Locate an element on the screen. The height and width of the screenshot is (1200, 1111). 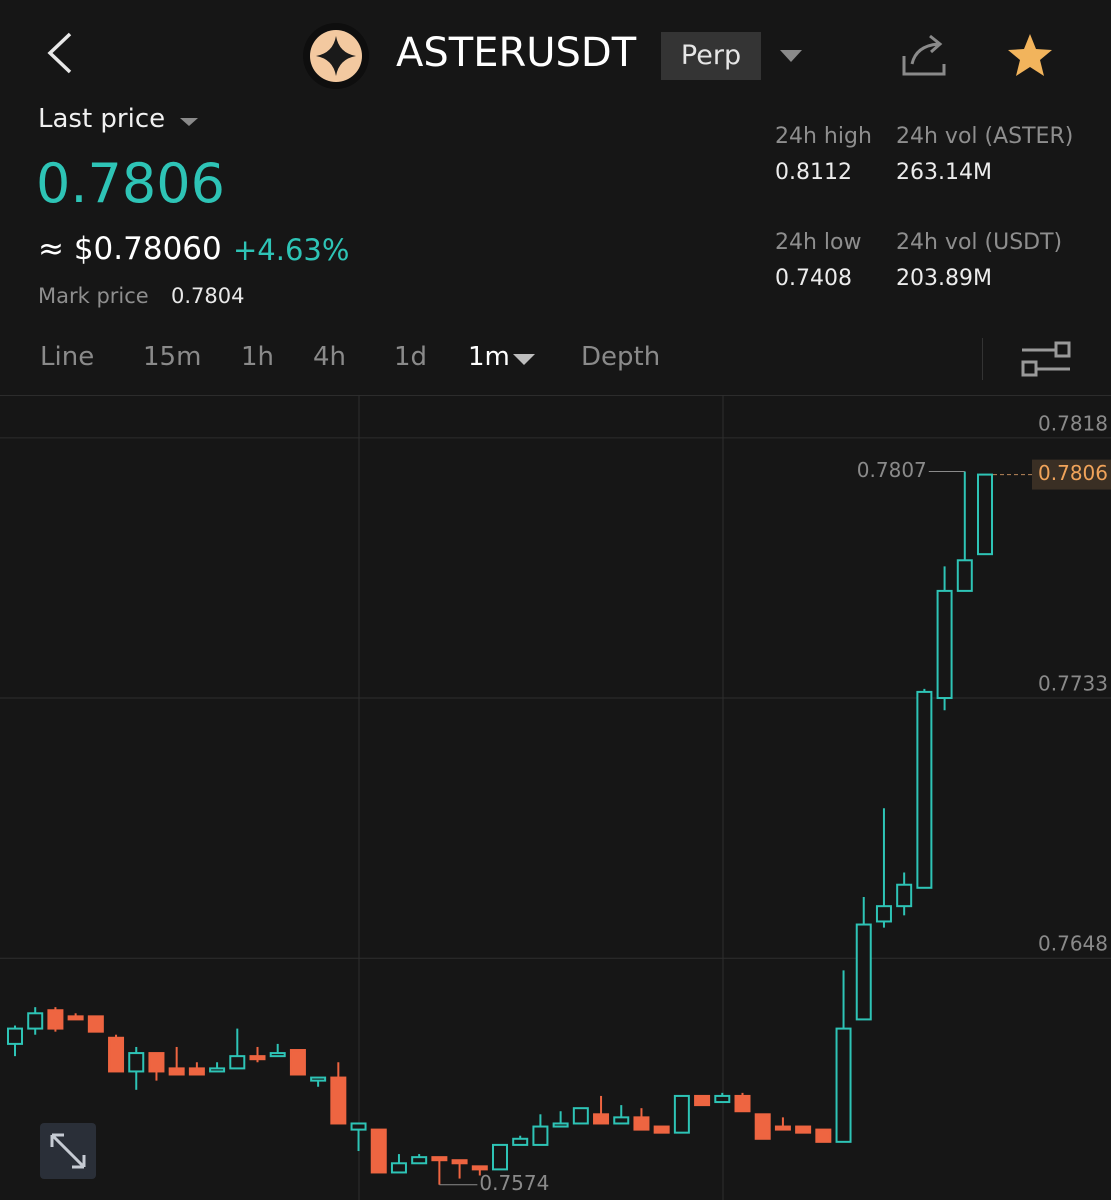
stat-value: 0.8112 is located at coordinates (813, 172).